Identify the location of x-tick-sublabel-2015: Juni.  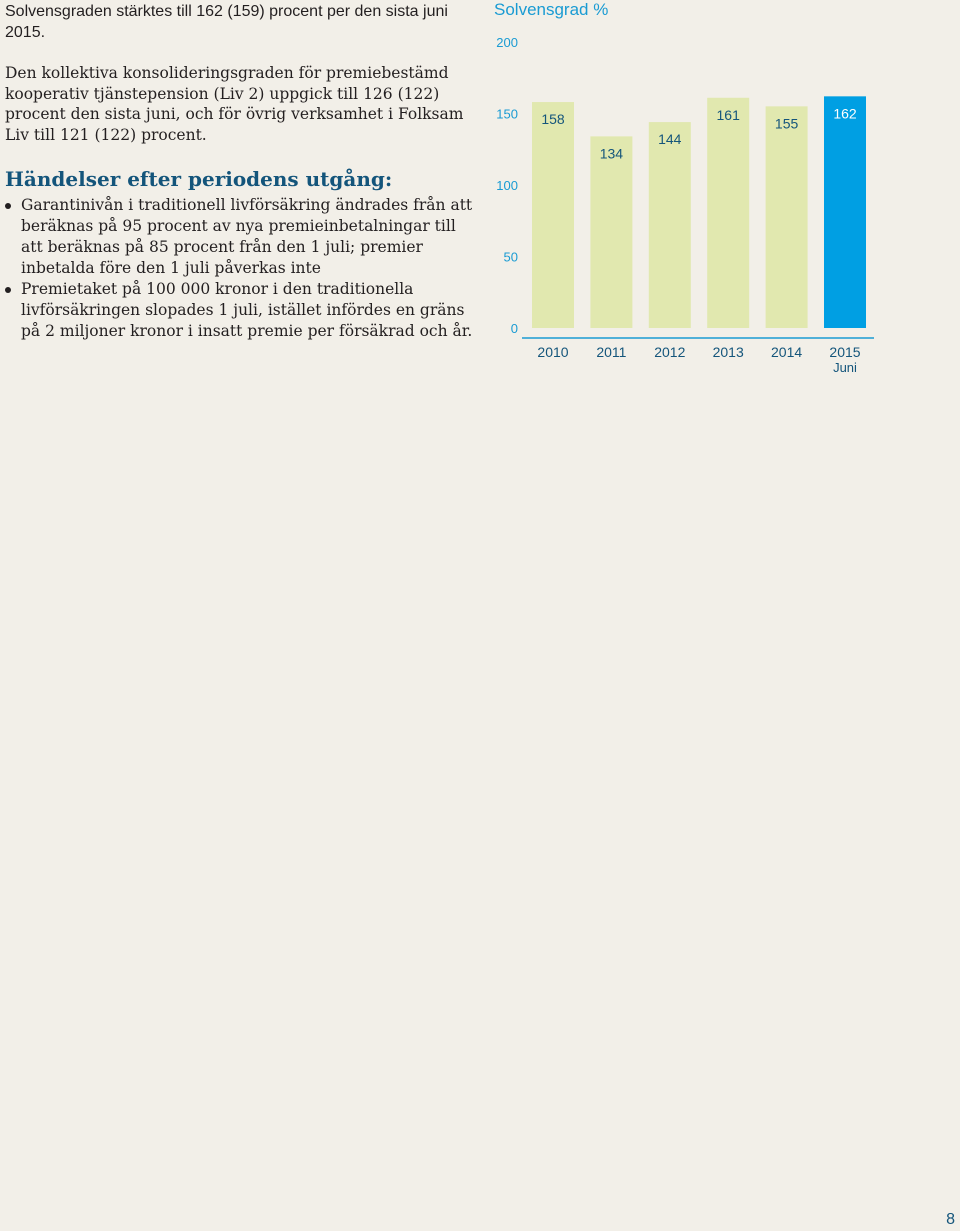
(845, 367).